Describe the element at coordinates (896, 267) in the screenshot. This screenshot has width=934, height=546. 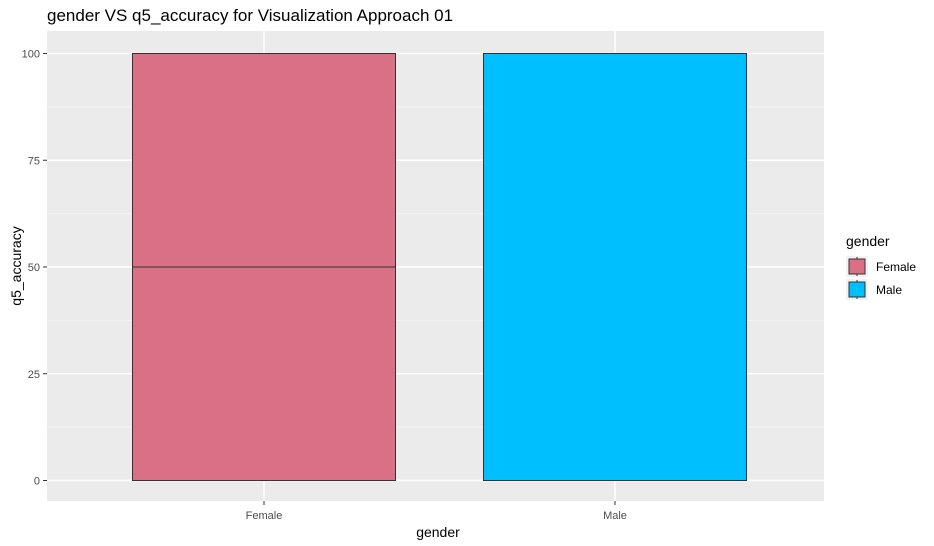
I see `legend-label: Female` at that location.